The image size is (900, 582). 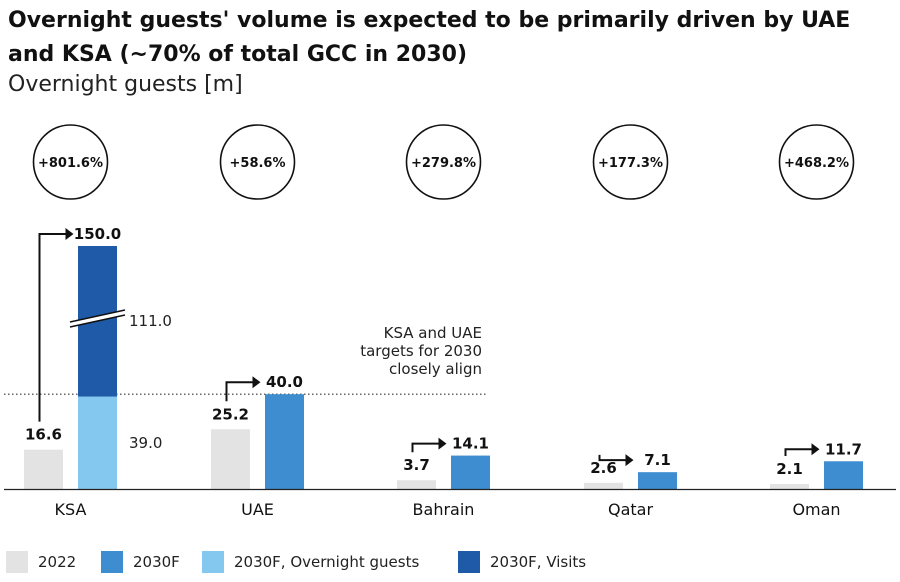 I want to click on legend-swatch-2022, so click(x=17, y=562).